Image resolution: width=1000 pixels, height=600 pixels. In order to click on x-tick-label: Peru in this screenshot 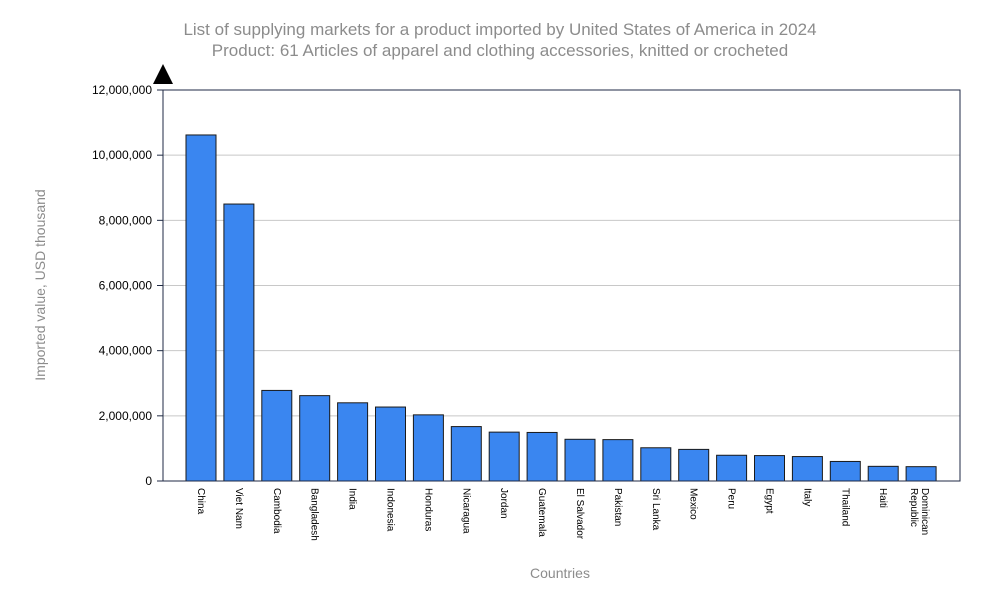, I will do `click(731, 498)`.